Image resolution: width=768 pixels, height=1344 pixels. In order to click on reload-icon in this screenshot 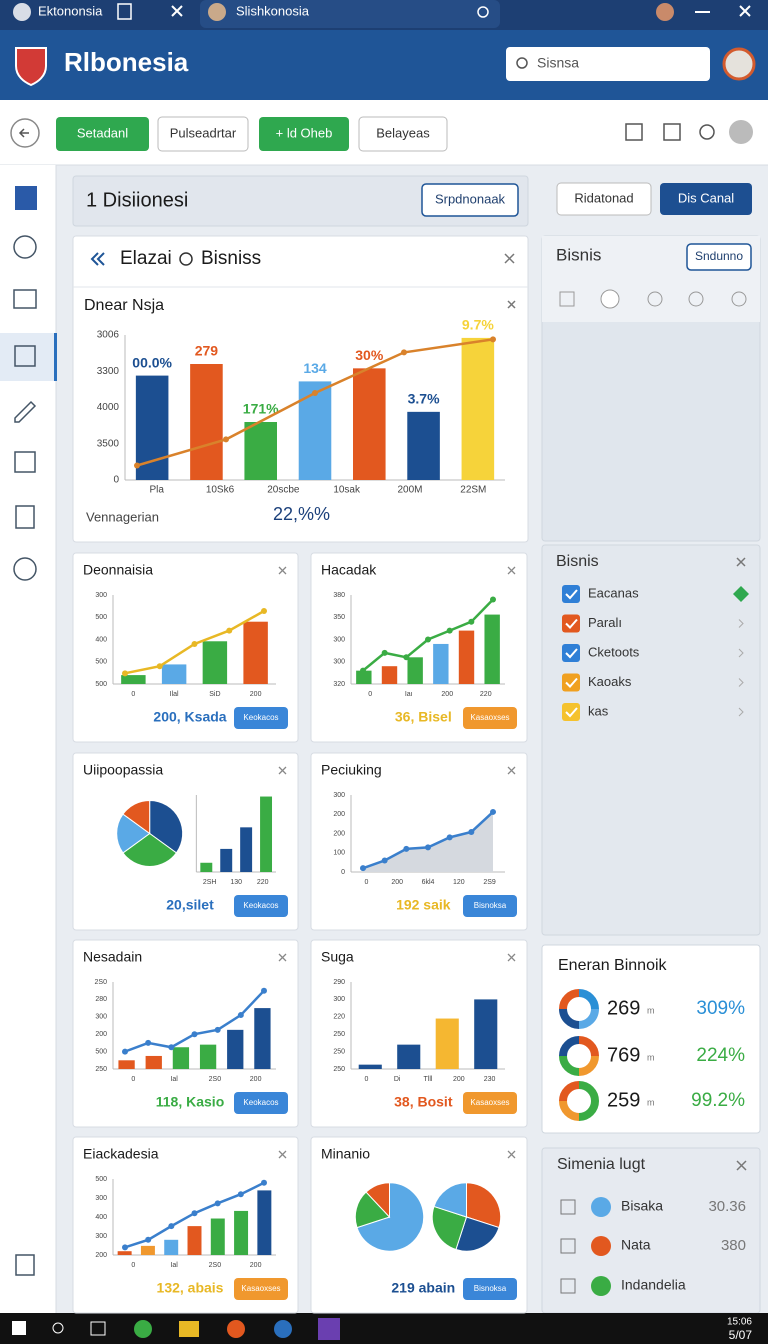, I will do `click(483, 12)`.